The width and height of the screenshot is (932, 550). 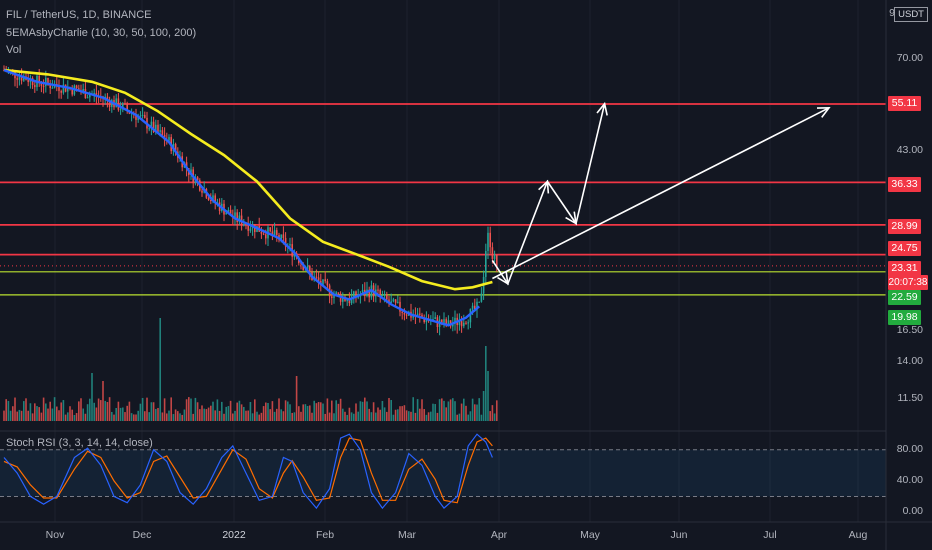 What do you see at coordinates (407, 535) in the screenshot?
I see `time-tick: Mar` at bounding box center [407, 535].